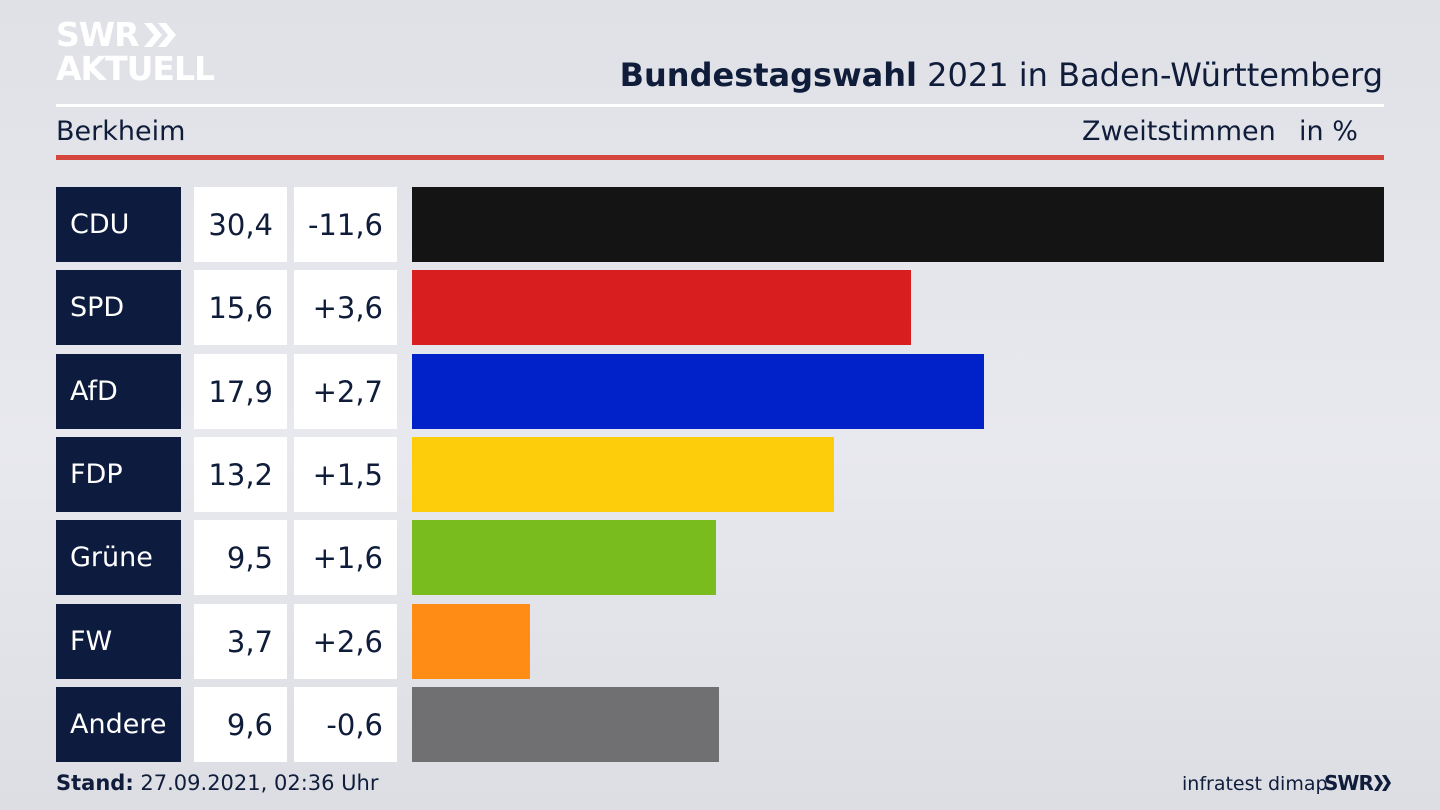  What do you see at coordinates (95, 783) in the screenshot?
I see `stand-label: Stand:` at bounding box center [95, 783].